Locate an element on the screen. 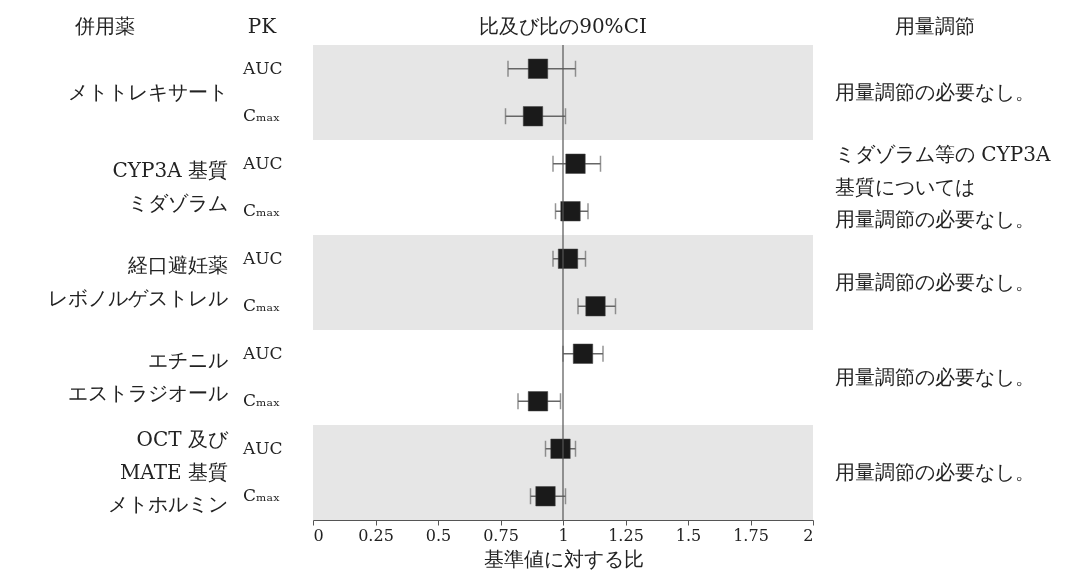 This screenshot has width=1067, height=574. text: 経口避妊薬 is located at coordinates (177, 265).